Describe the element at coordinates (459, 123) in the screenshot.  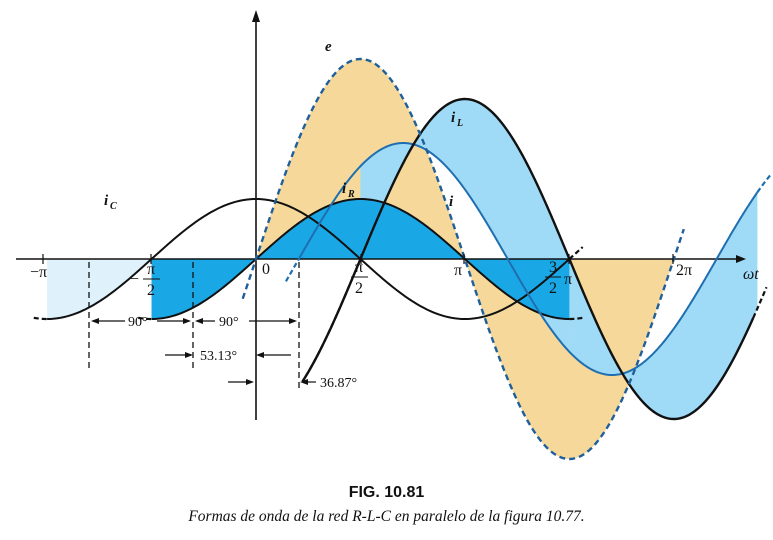
I see `svg-text: L` at that location.